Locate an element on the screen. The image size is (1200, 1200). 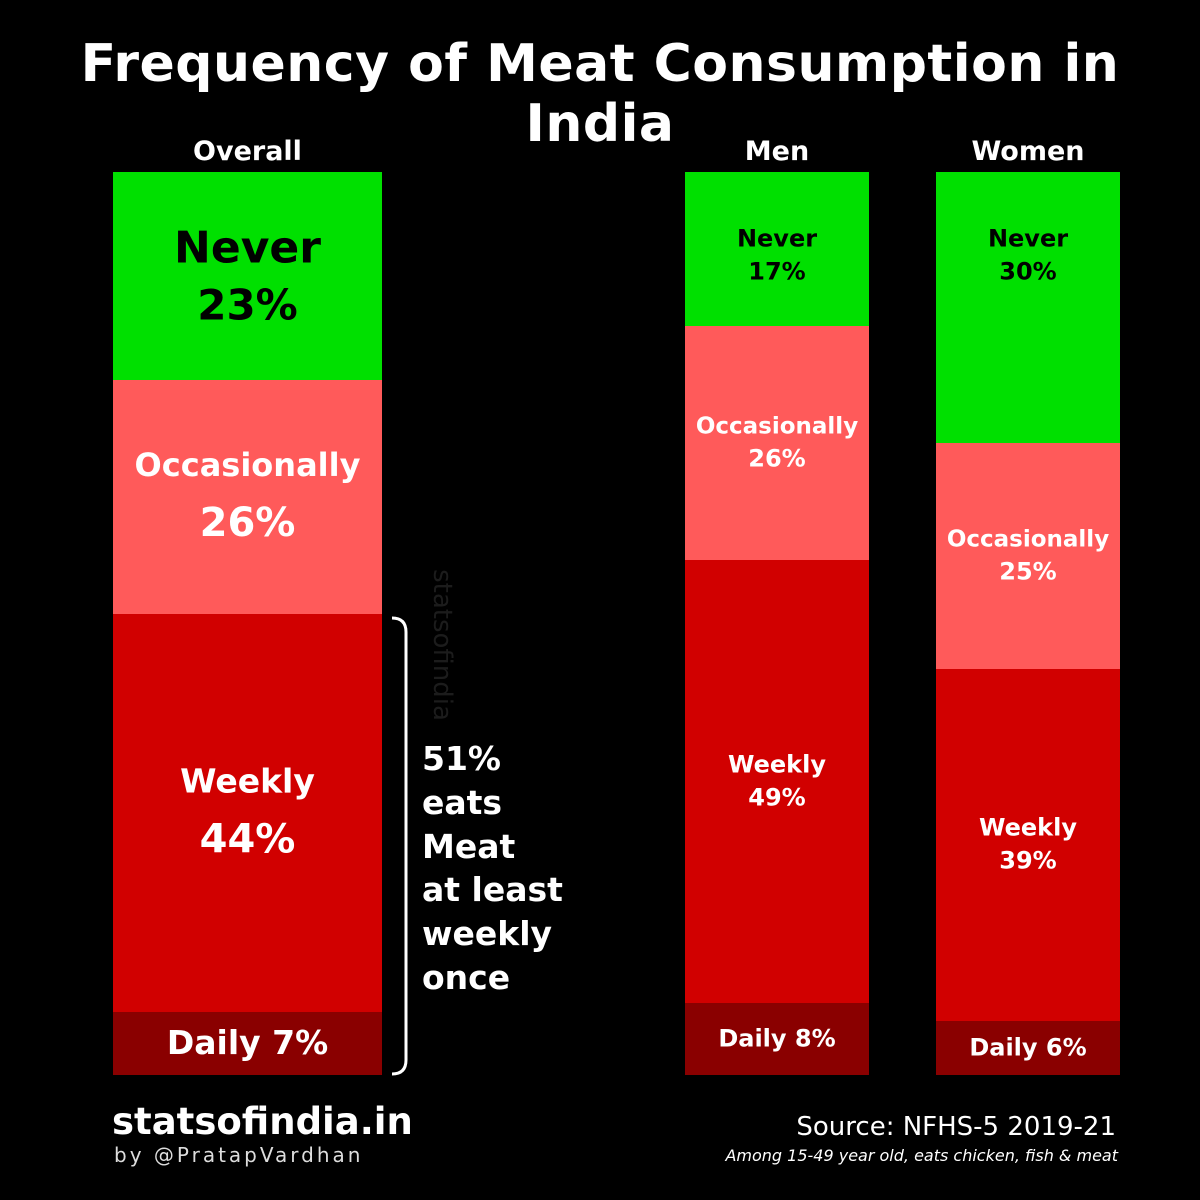
segment-data-label: Weekly 39% is located at coordinates (1028, 844).